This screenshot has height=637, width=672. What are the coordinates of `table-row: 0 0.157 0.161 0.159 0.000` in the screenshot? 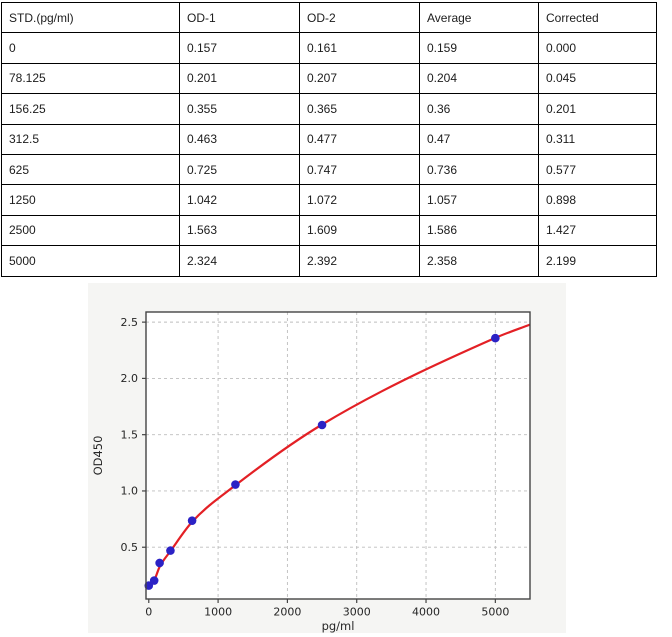 It's located at (329, 48).